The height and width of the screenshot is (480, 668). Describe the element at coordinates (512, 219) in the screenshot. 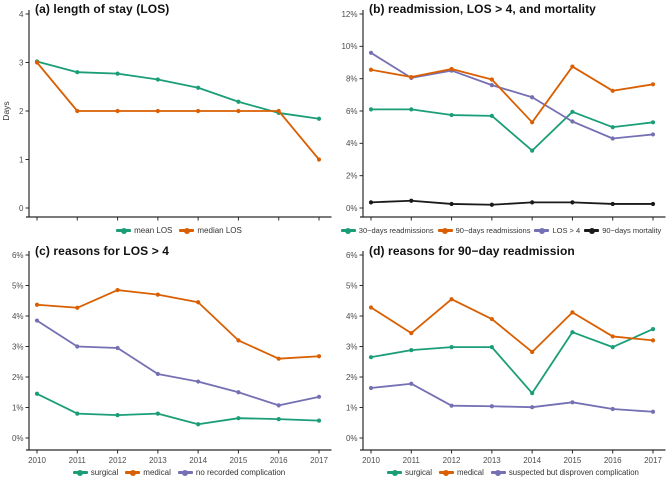

I see `x-axis-ticks` at that location.